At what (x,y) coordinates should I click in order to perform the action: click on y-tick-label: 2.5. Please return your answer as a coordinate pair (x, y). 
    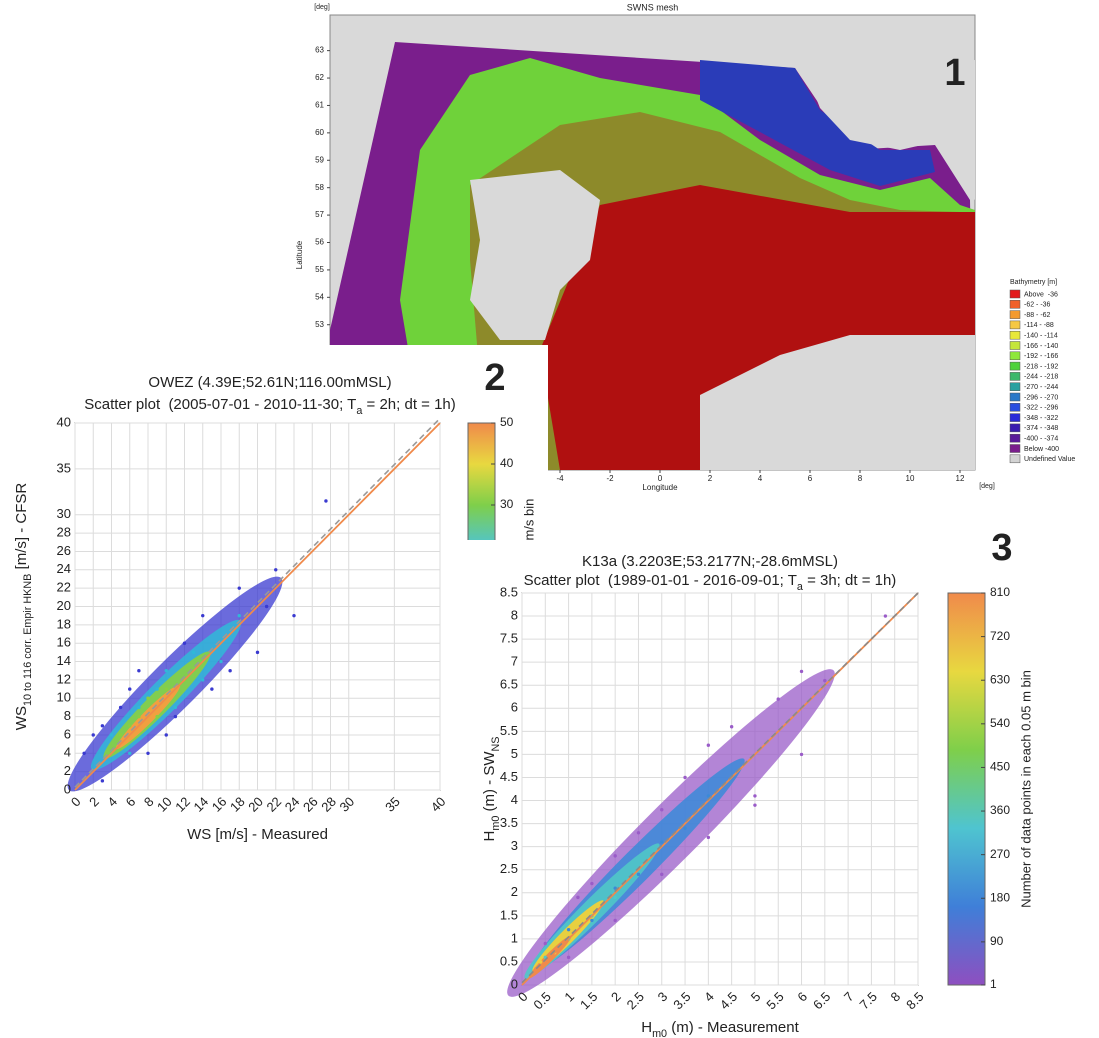
    Looking at the image, I should click on (509, 868).